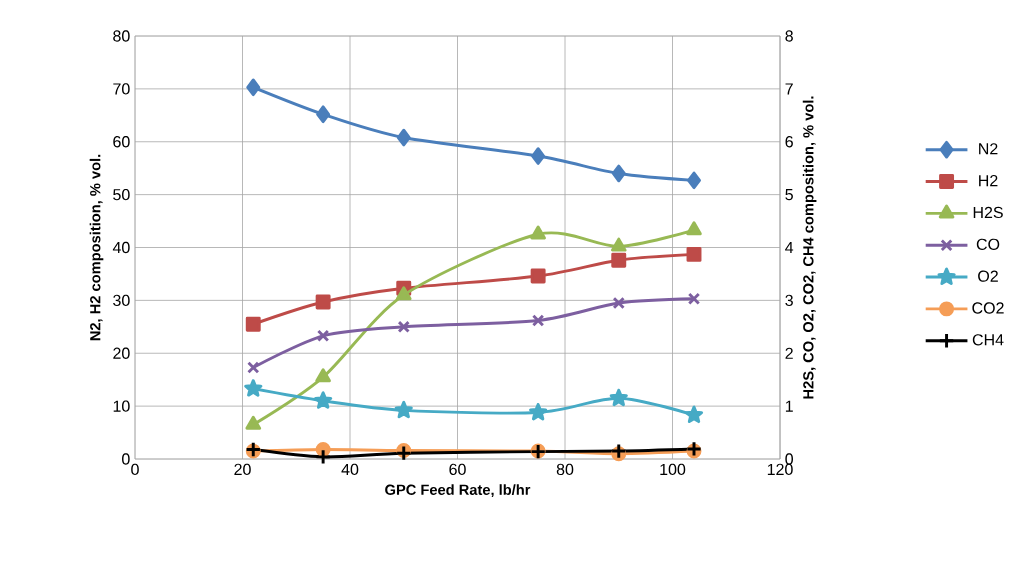 This screenshot has height=569, width=1036. Describe the element at coordinates (121, 89) in the screenshot. I see `y-tick-label: 70` at that location.